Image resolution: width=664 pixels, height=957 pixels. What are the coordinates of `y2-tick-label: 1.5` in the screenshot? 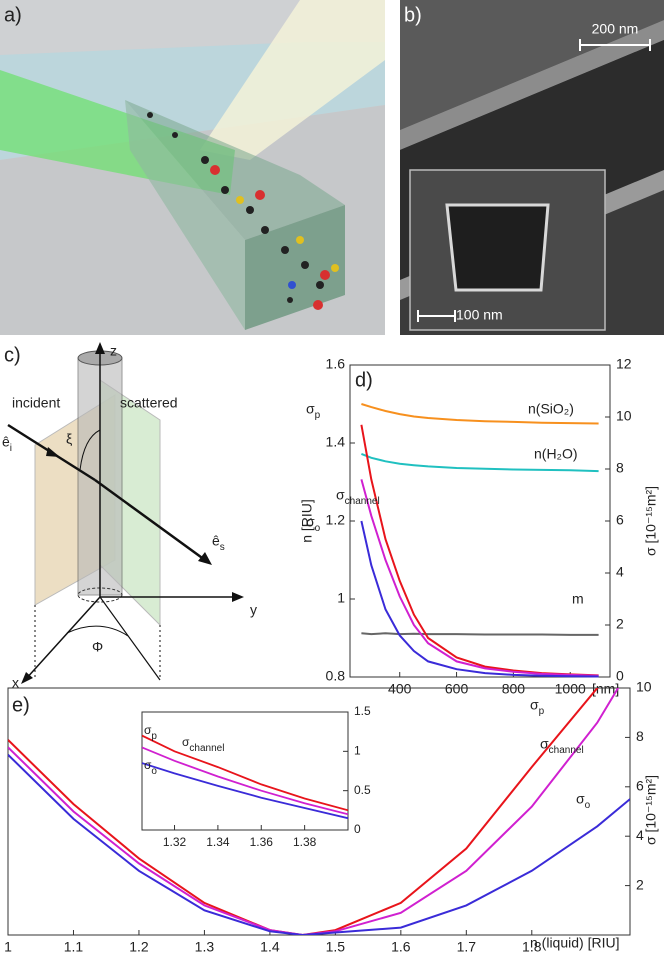 It's located at (362, 711).